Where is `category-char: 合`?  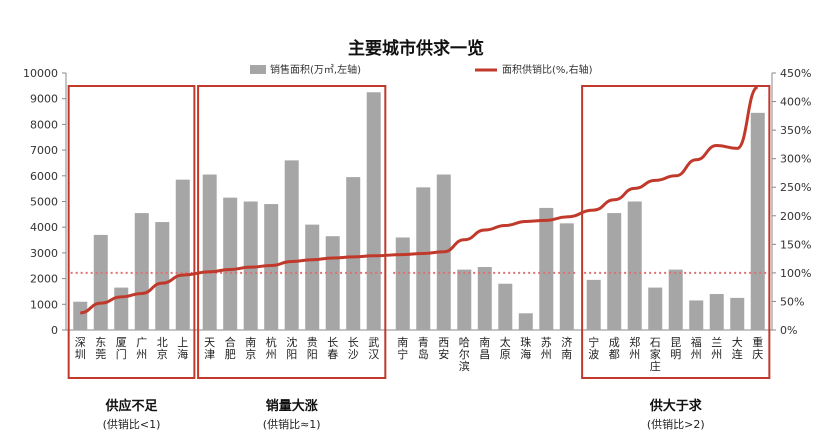
category-char: 合 is located at coordinates (230, 342).